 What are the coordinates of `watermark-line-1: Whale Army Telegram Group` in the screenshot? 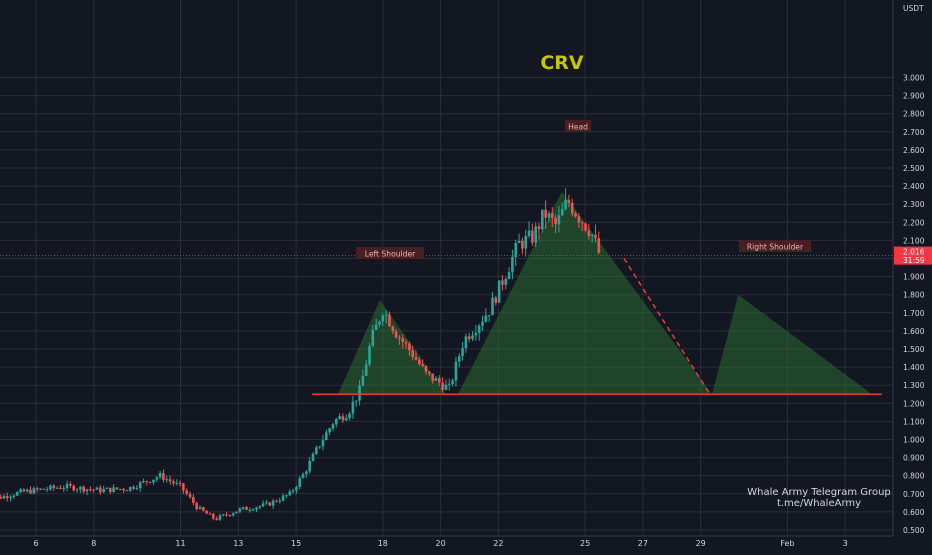 It's located at (819, 492).